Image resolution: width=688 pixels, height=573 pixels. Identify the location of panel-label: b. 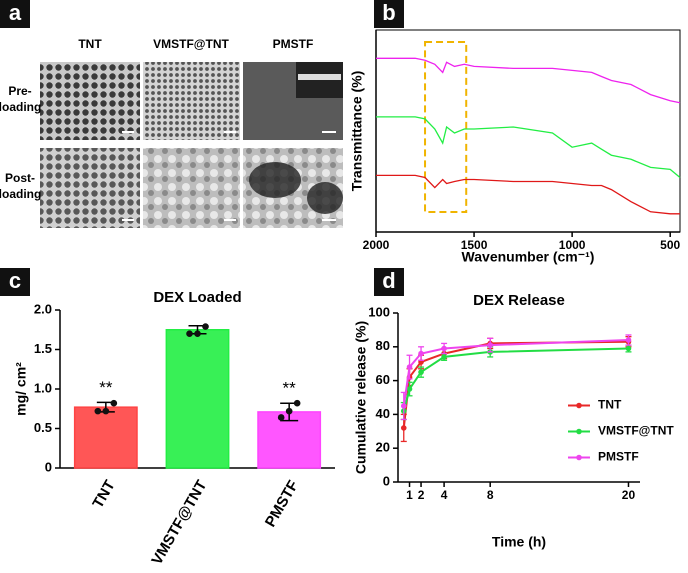
(388, 12).